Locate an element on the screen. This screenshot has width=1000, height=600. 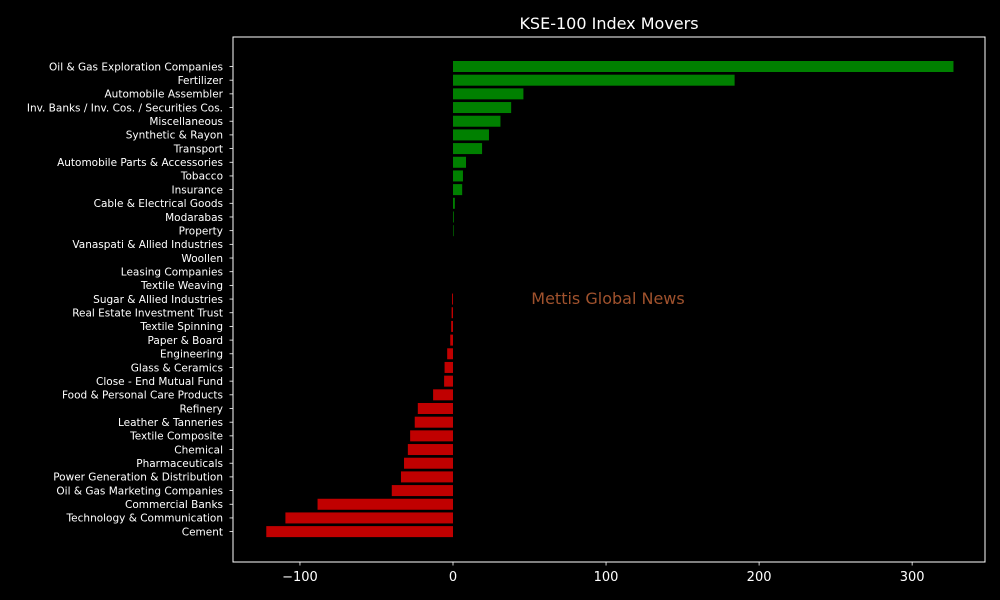
y-tick-label: Engineering is located at coordinates (191, 355).